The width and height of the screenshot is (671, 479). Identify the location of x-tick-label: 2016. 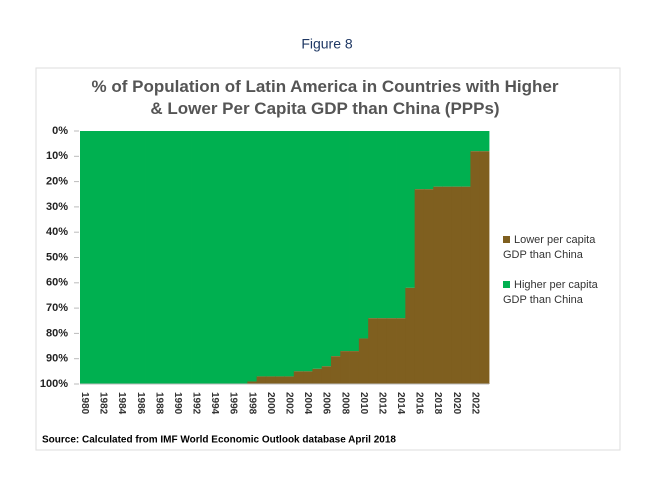
(419, 403).